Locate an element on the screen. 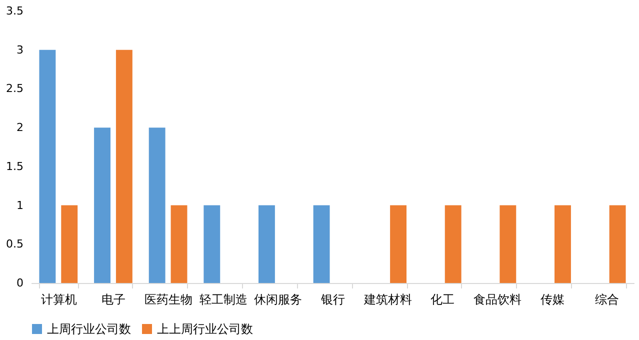 The width and height of the screenshot is (639, 340). y-tick-label: 1.5 is located at coordinates (15, 166).